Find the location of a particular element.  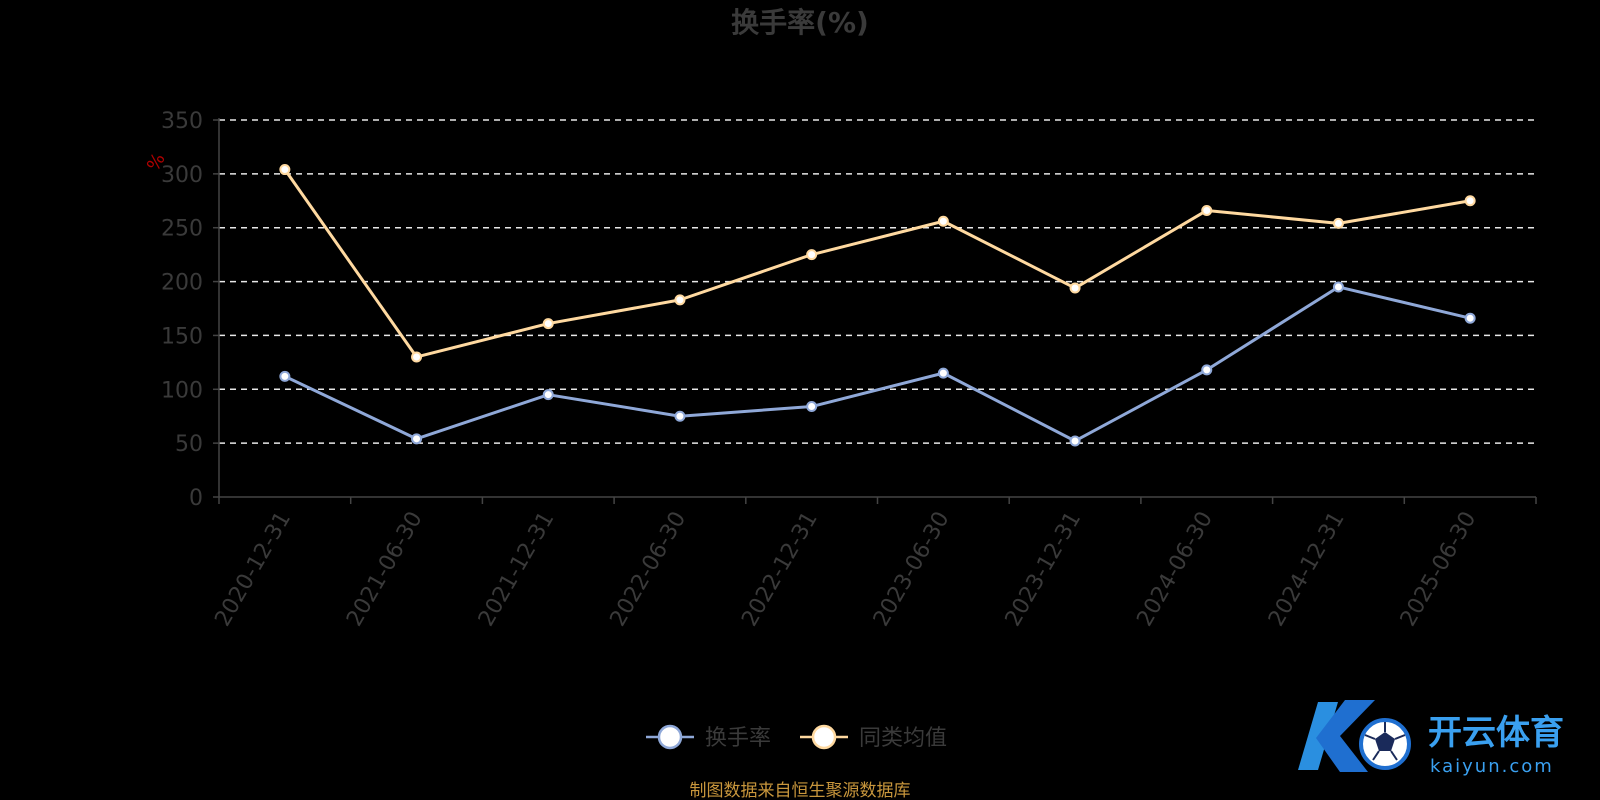

legend-marker-turnover is located at coordinates (670, 737).